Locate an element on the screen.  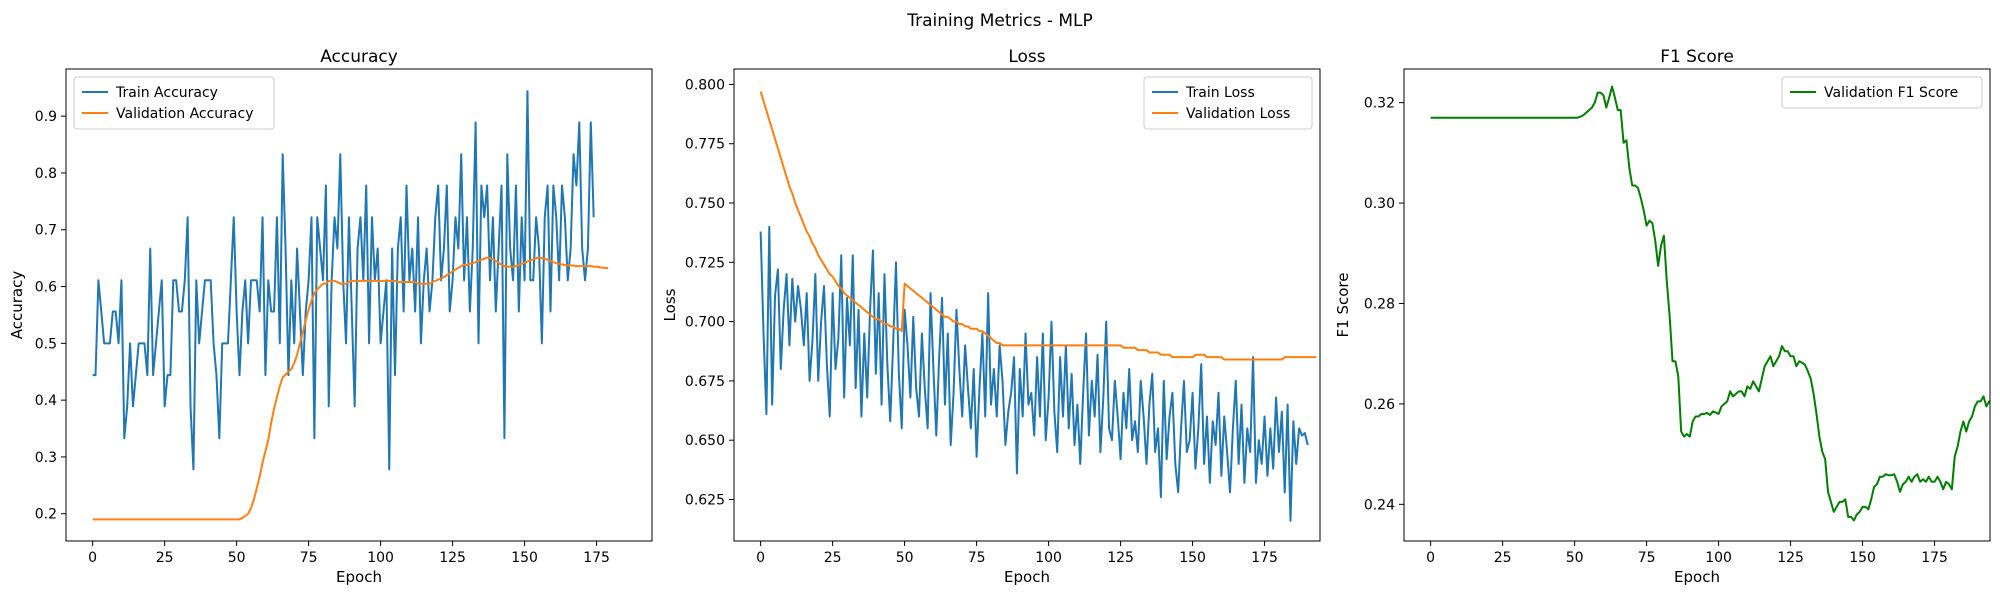
y-tick-label: 0.30 is located at coordinates (1379, 204).